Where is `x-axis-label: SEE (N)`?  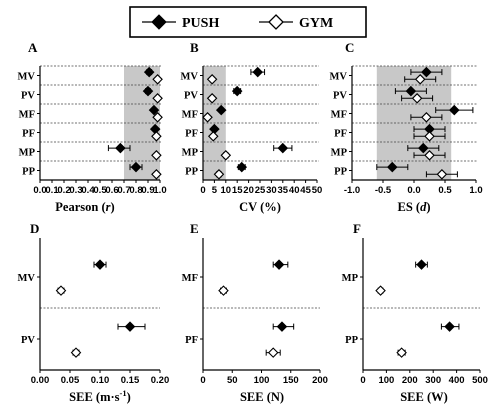
x-axis-label: SEE (N) is located at coordinates (262, 397).